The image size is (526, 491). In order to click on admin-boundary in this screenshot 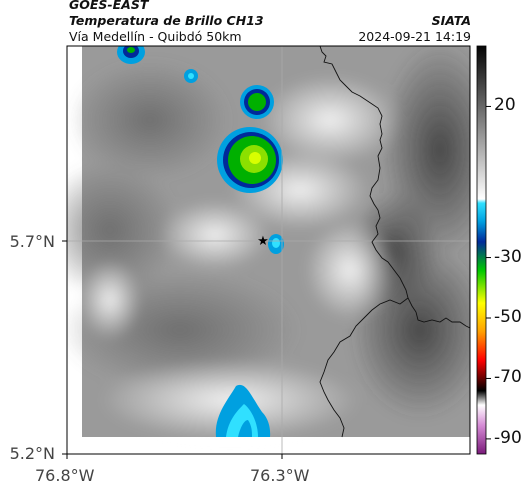, I will do `click(364, 367)`.